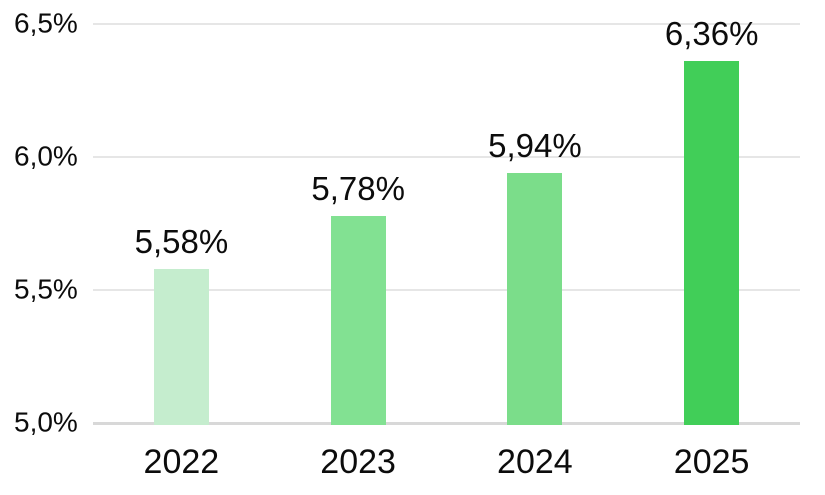  Describe the element at coordinates (181, 346) in the screenshot. I see `bar-2022` at that location.